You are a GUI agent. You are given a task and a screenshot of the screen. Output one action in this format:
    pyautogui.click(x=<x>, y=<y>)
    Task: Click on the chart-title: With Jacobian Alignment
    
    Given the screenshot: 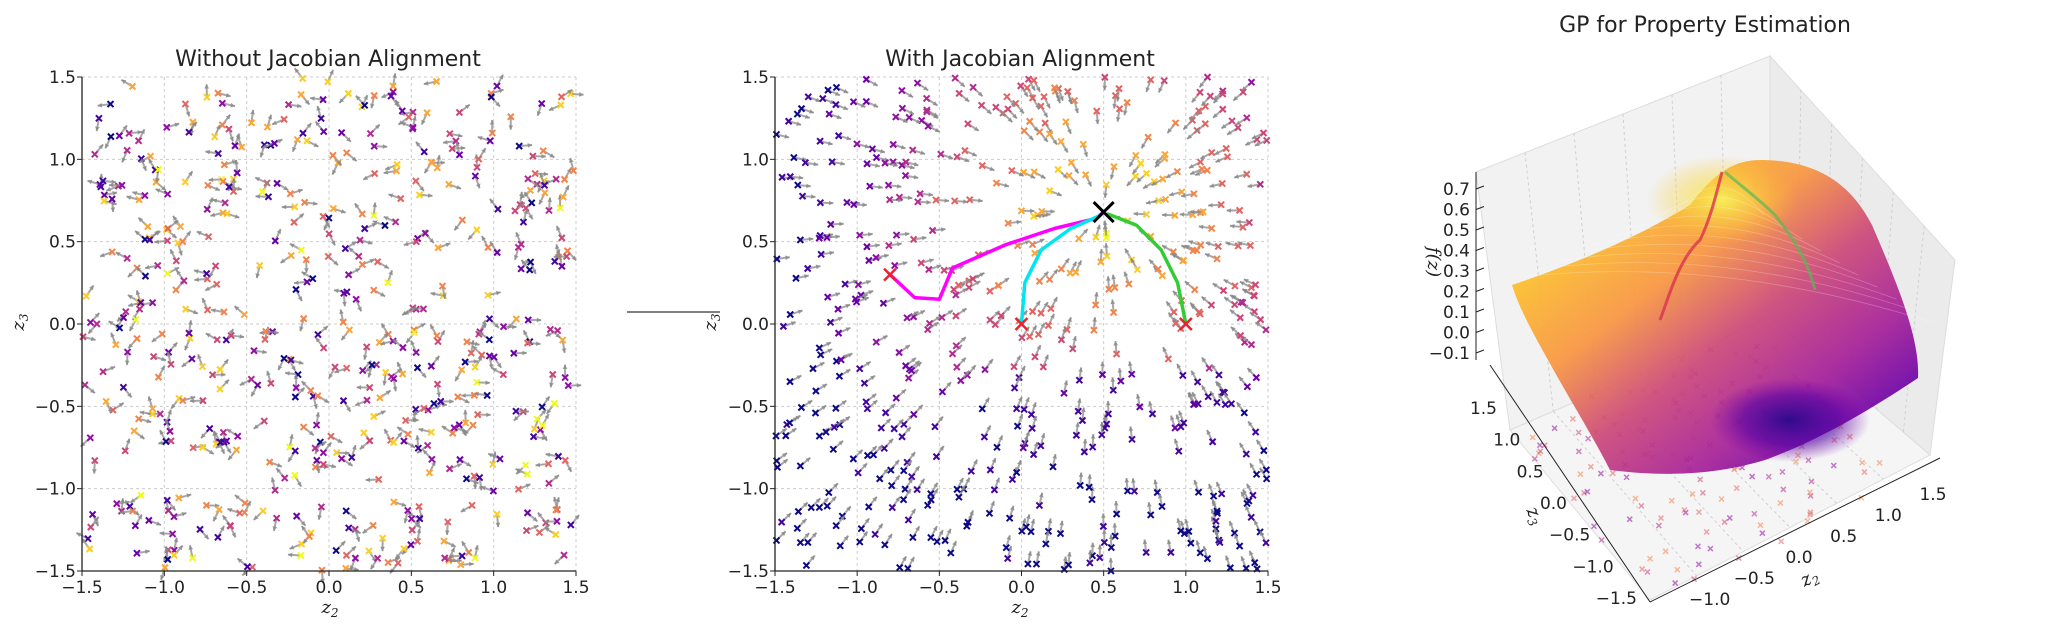 What is the action you would take?
    pyautogui.click(x=1020, y=59)
    